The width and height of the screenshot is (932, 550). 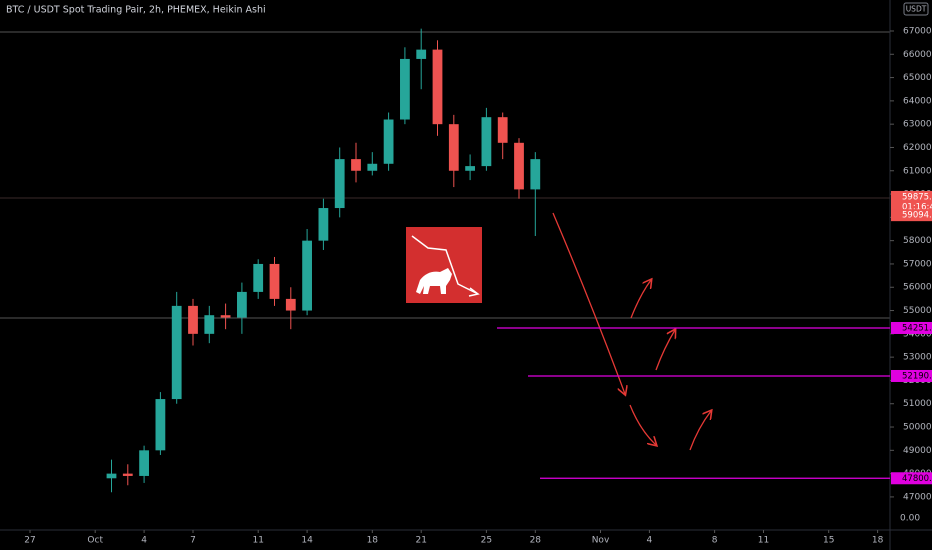 I want to click on x-tick-label: Oct, so click(x=95, y=541).